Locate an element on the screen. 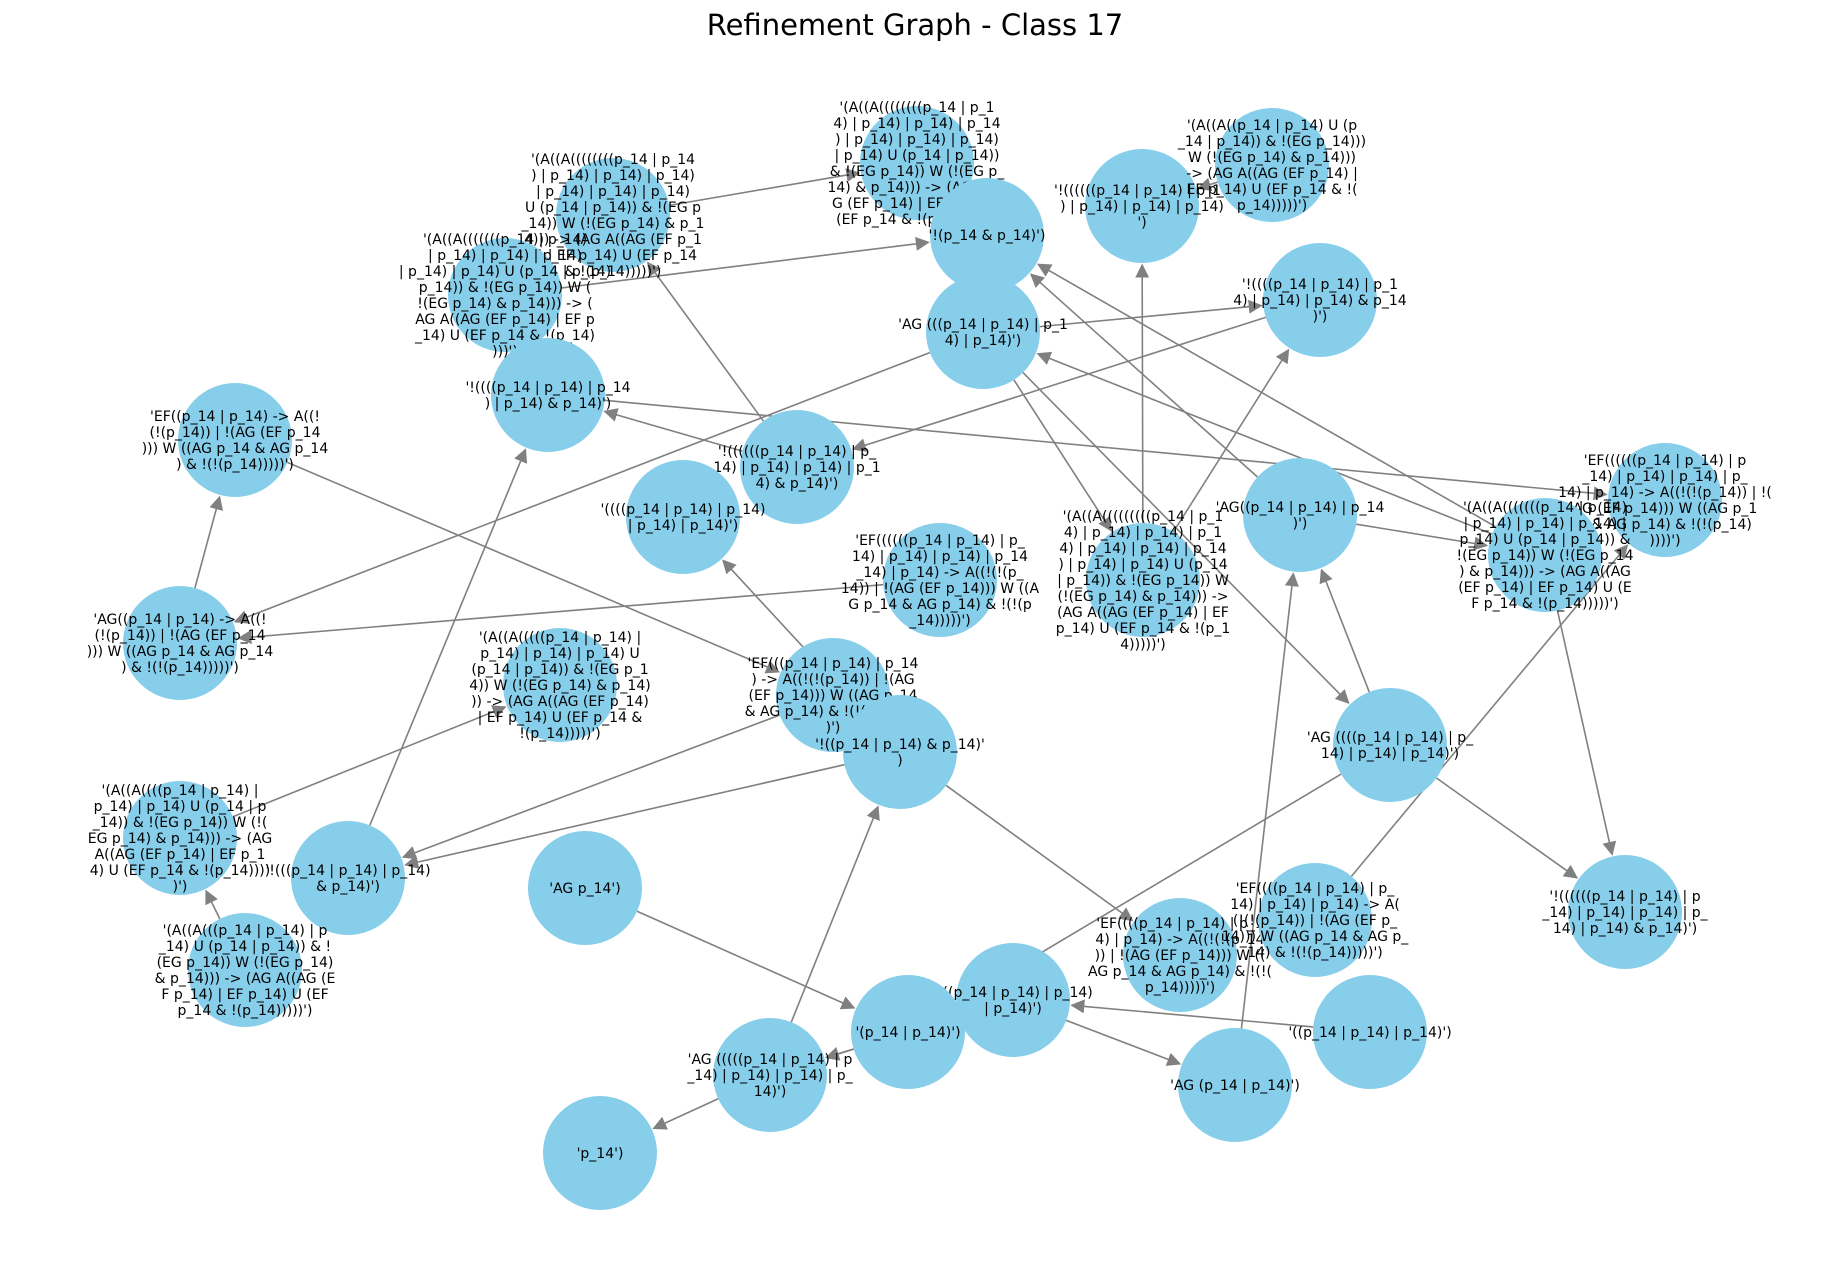 The height and width of the screenshot is (1266, 1830). edge-n17-n2 is located at coordinates (1266, 395).